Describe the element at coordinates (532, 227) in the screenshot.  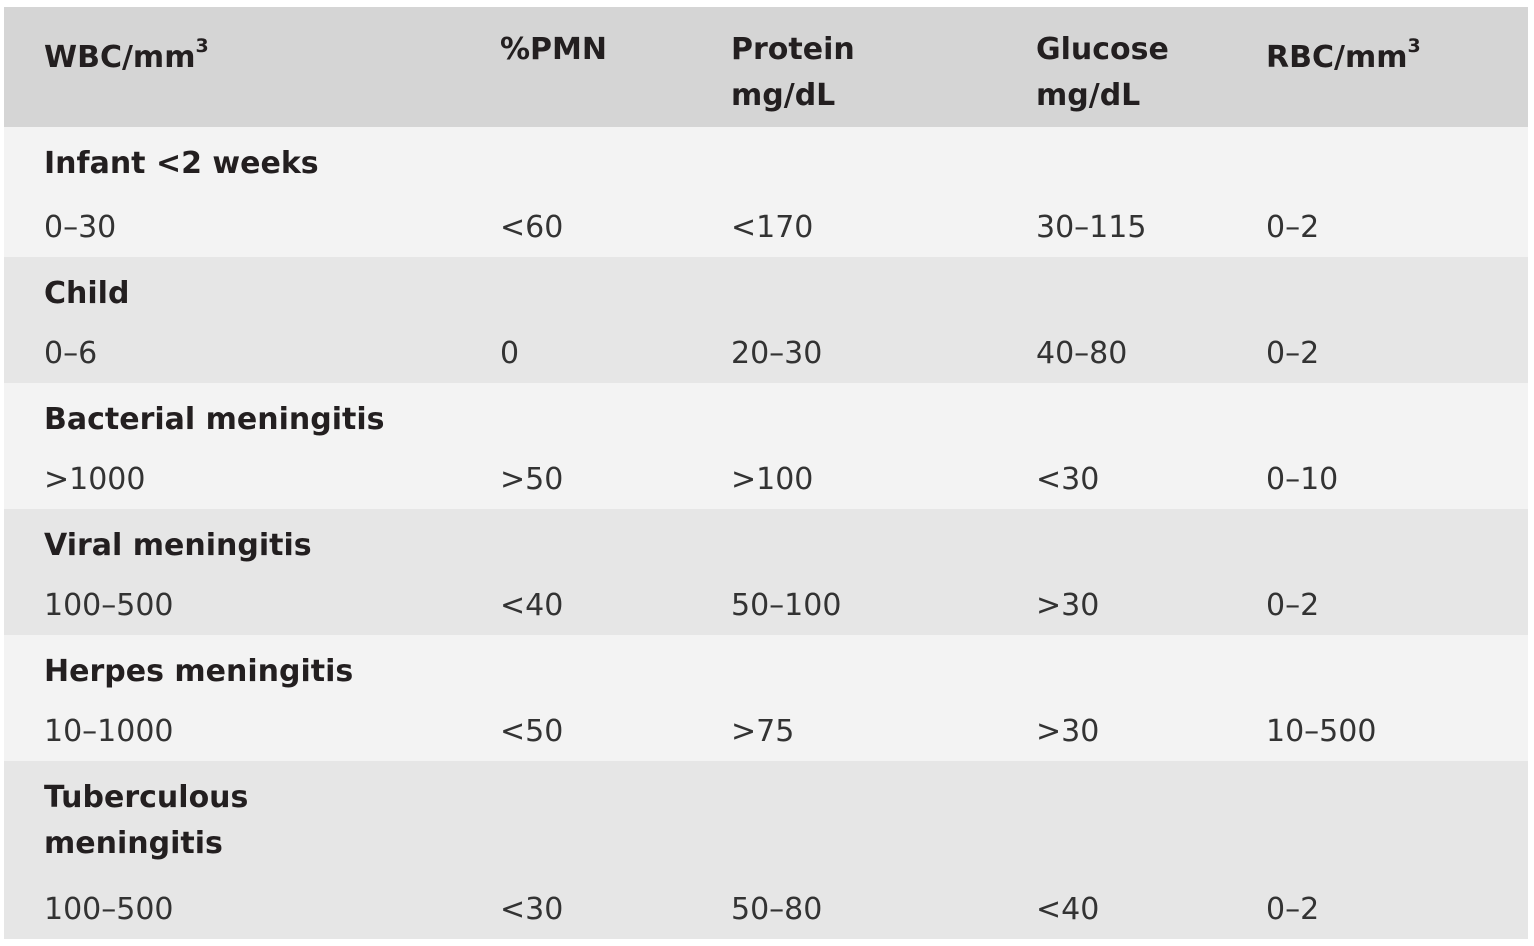
I see `cell-pmn: <60` at that location.